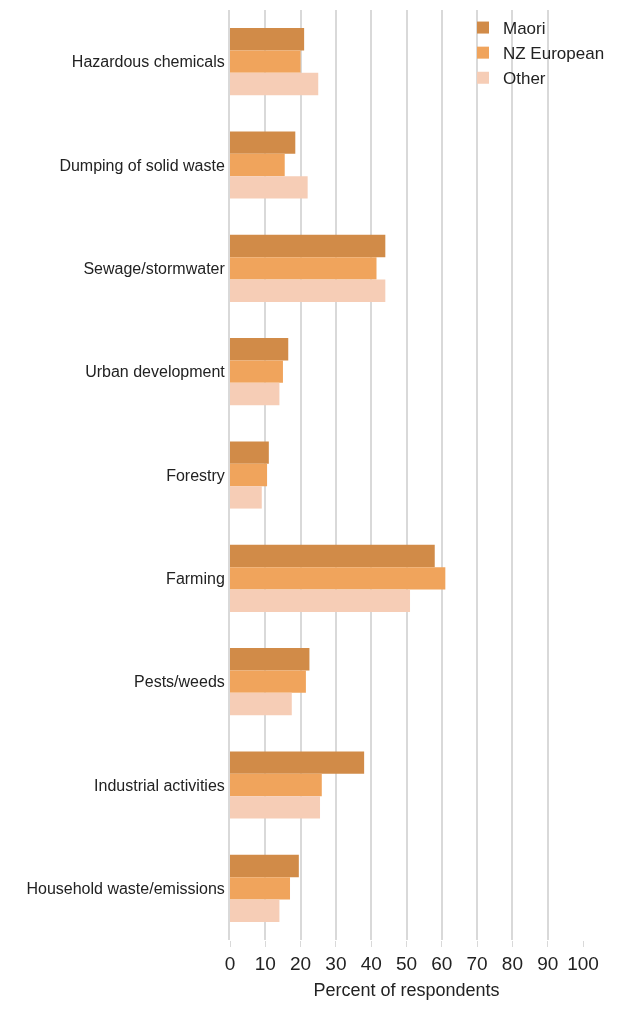  What do you see at coordinates (154, 268) in the screenshot?
I see `y-tick-label: Sewage/stormwater` at bounding box center [154, 268].